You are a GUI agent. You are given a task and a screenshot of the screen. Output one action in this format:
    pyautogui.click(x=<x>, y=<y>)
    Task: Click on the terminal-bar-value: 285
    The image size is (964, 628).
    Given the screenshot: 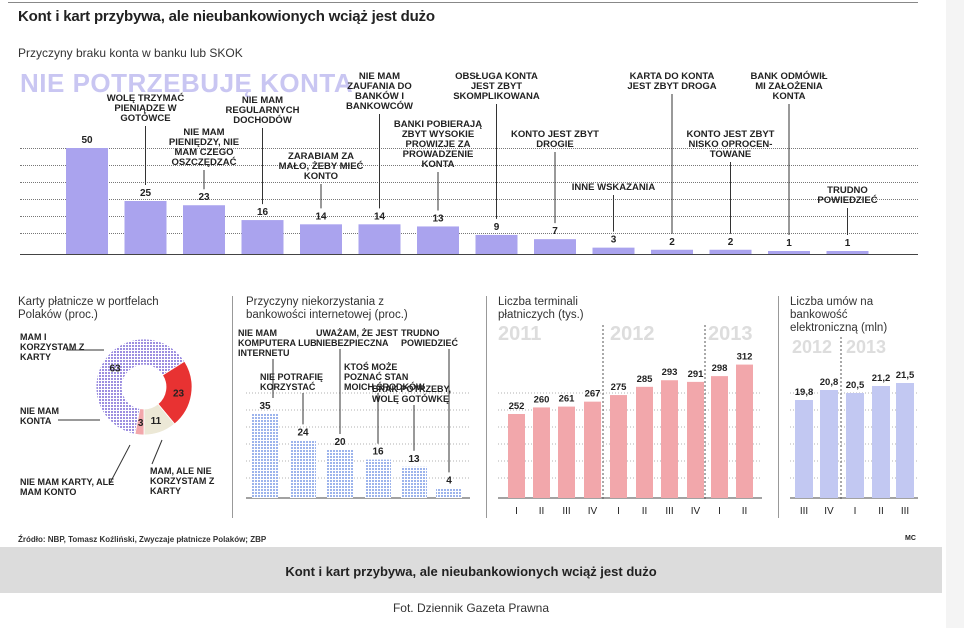 What is the action you would take?
    pyautogui.click(x=645, y=379)
    